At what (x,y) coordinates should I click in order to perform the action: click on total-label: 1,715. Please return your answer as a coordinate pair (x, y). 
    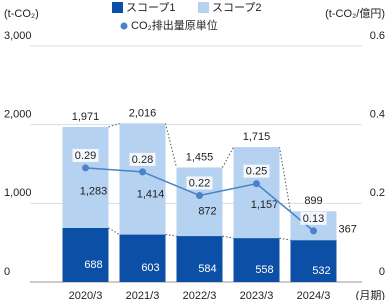
    Looking at the image, I should click on (257, 137).